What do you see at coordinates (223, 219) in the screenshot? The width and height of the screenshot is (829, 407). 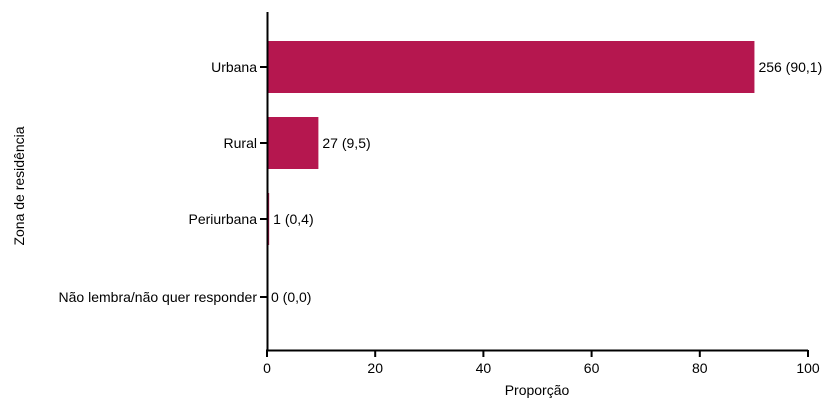 I see `category-label-2: Periurbana` at bounding box center [223, 219].